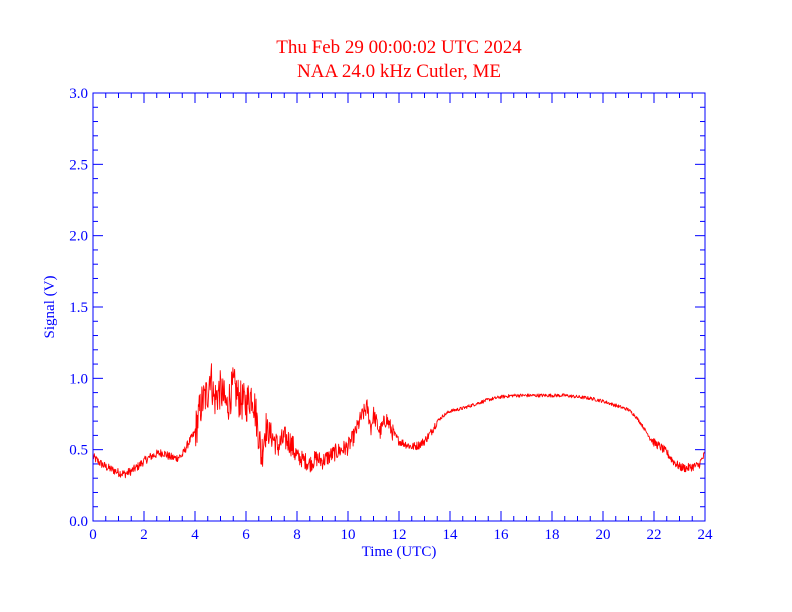 This screenshot has width=792, height=612. What do you see at coordinates (195, 535) in the screenshot?
I see `x-tick-label: 4` at bounding box center [195, 535].